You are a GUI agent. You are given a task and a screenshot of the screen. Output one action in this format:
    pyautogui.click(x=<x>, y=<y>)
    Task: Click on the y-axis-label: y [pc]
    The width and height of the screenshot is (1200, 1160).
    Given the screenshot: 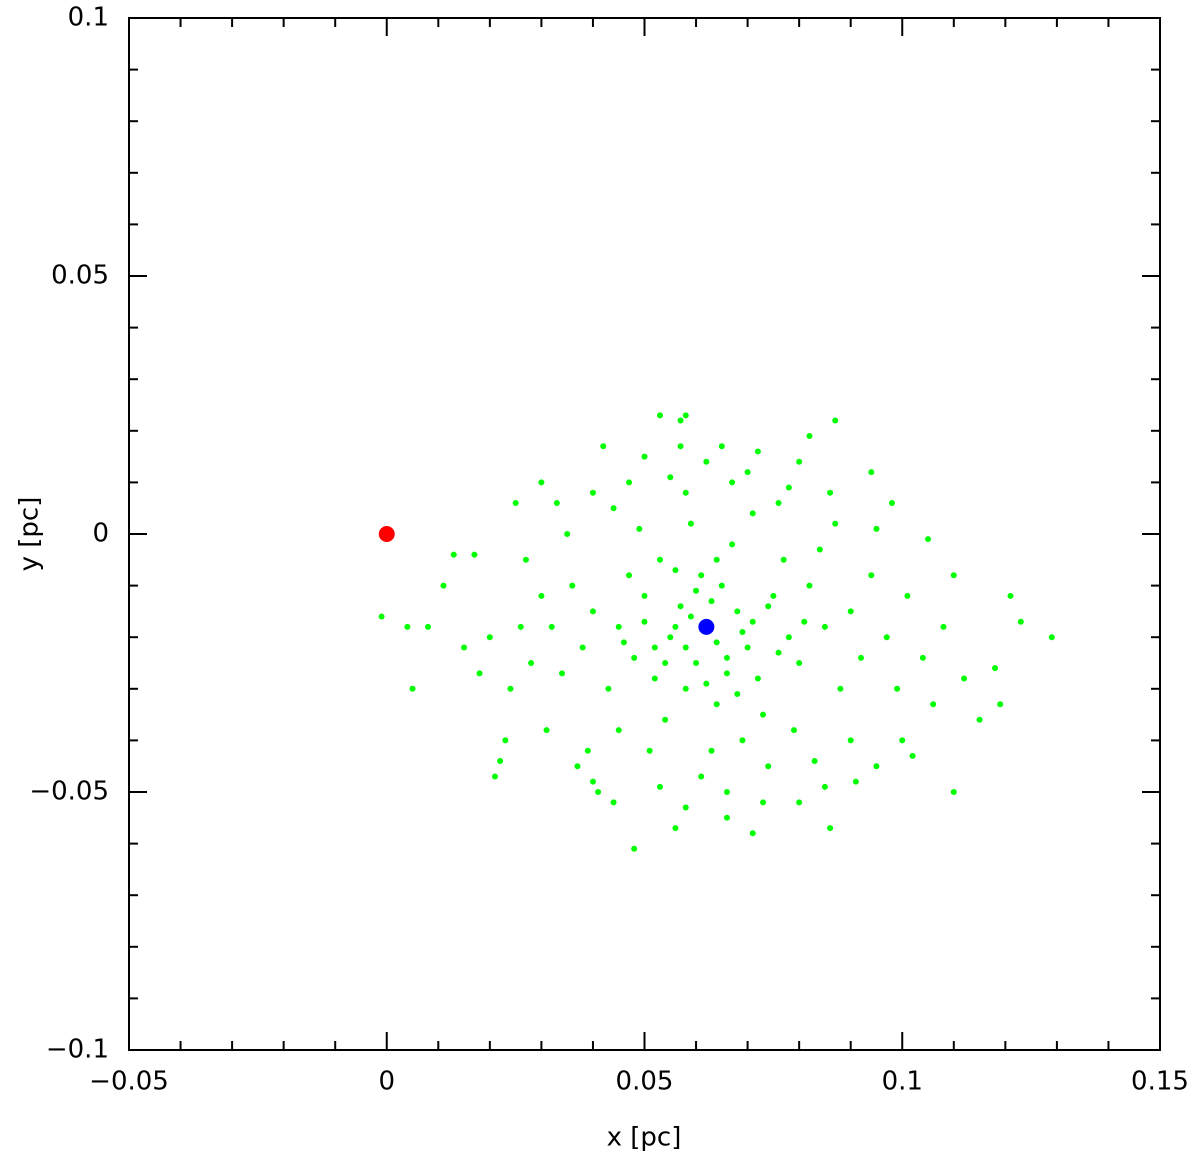 What is the action you would take?
    pyautogui.click(x=30, y=534)
    